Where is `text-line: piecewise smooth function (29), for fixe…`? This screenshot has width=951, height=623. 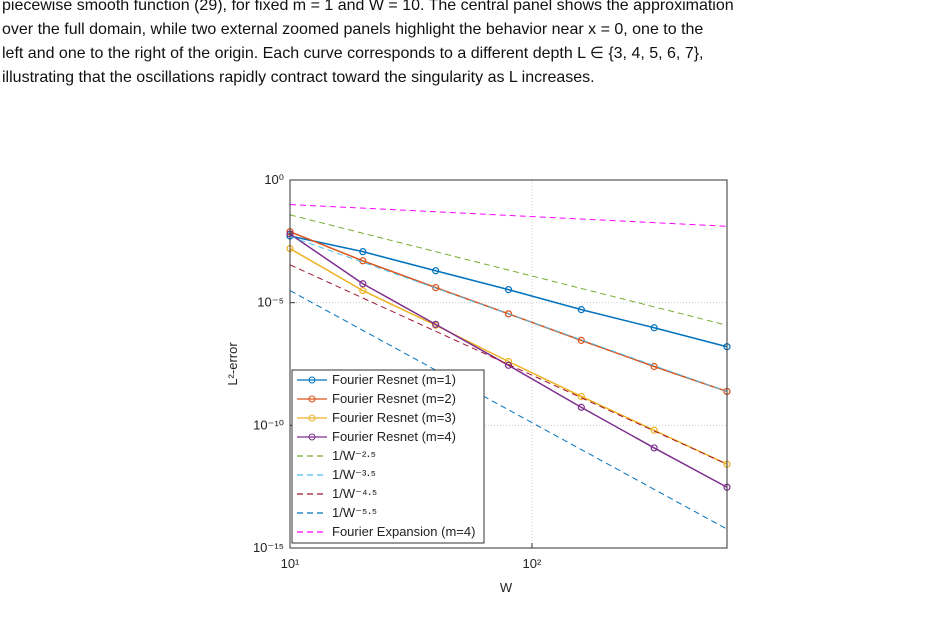 text-line: piecewise smooth function (29), for fixe… is located at coordinates (368, 7).